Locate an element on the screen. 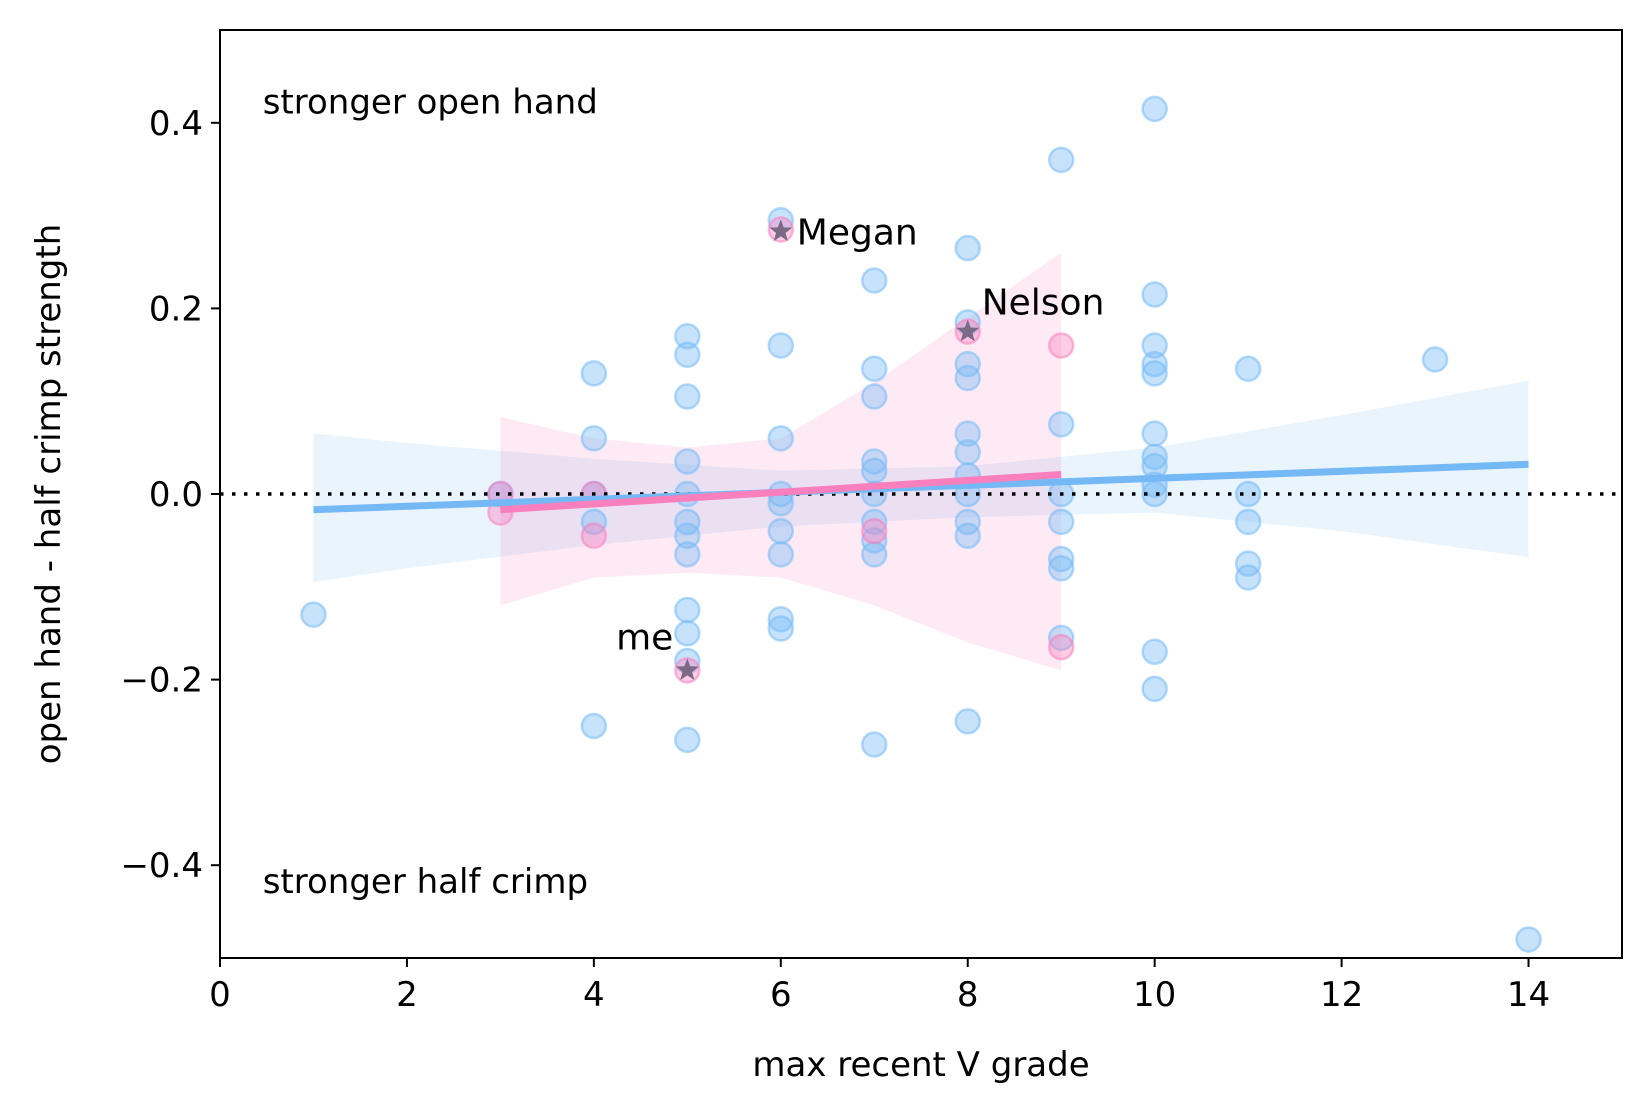 The height and width of the screenshot is (1113, 1643). x-tick-label: 8 is located at coordinates (968, 995).